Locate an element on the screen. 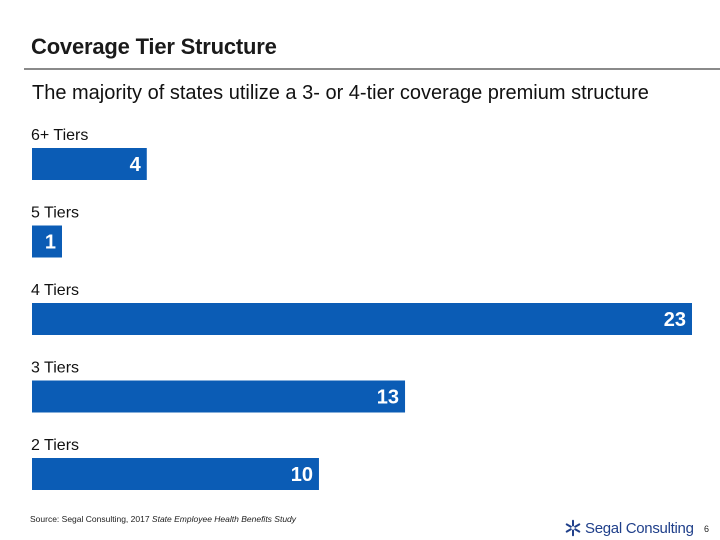 The height and width of the screenshot is (540, 720). category-label-4-tiers: 4 Tiers is located at coordinates (55, 290).